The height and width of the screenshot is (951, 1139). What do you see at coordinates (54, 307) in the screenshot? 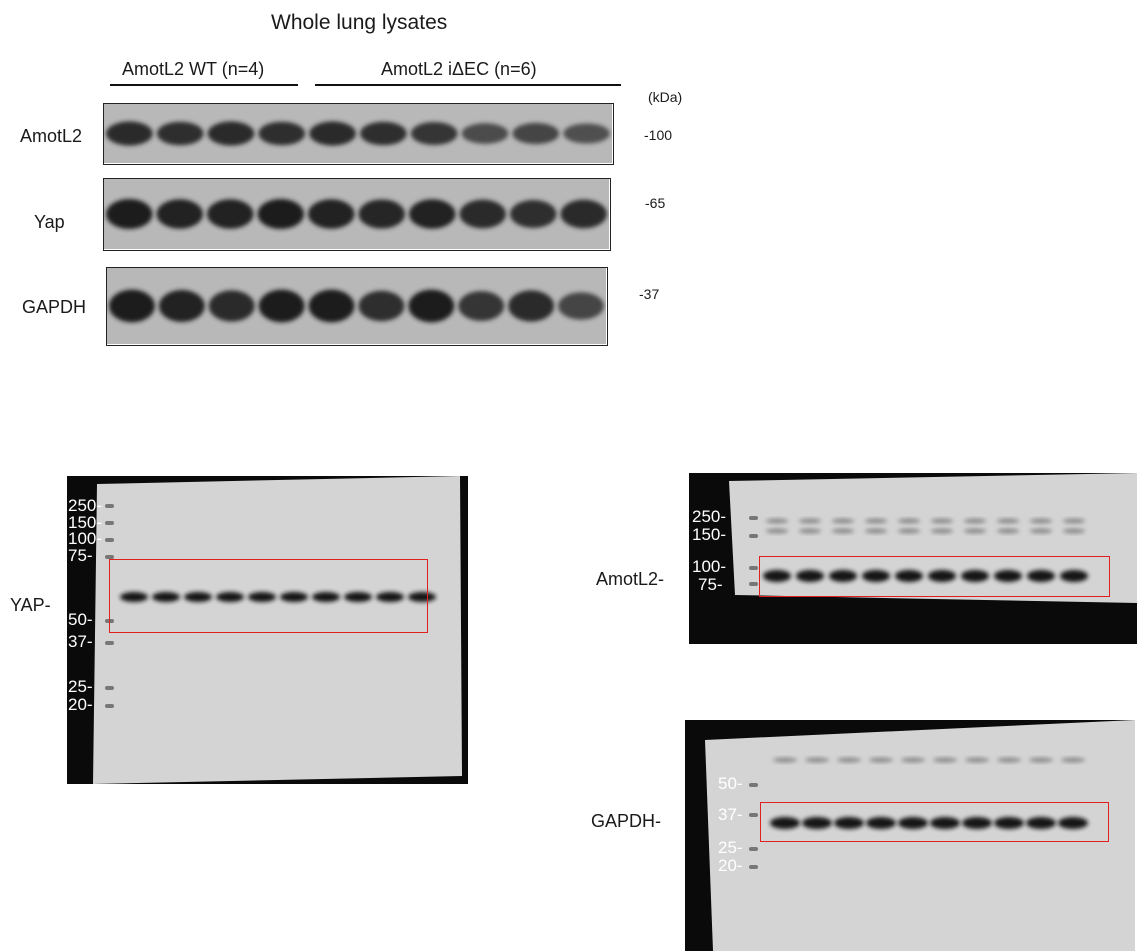
I see `strip-label-gapdh: GAPDH` at bounding box center [54, 307].